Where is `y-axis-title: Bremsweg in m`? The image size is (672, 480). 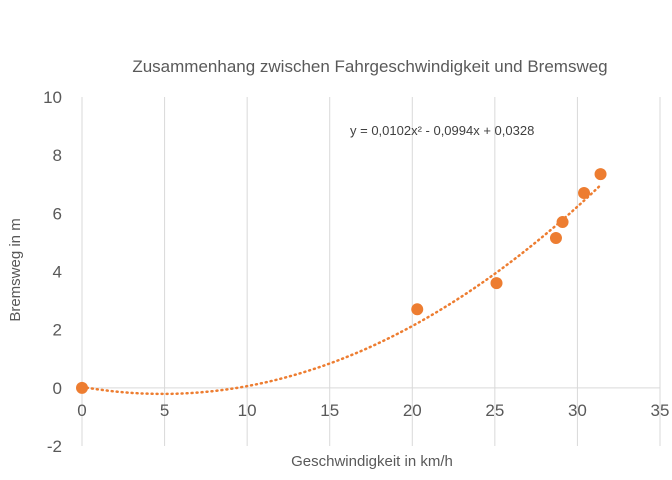 y-axis-title: Bremsweg in m is located at coordinates (15, 269).